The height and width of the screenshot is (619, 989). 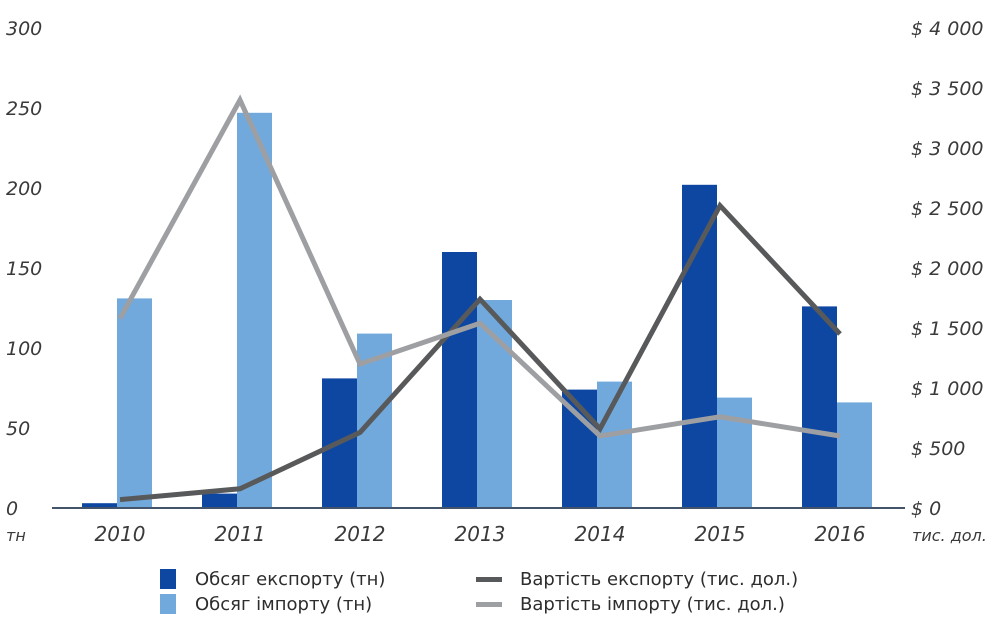 What do you see at coordinates (16, 535) in the screenshot?
I see `left-axis-unit: тн` at bounding box center [16, 535].